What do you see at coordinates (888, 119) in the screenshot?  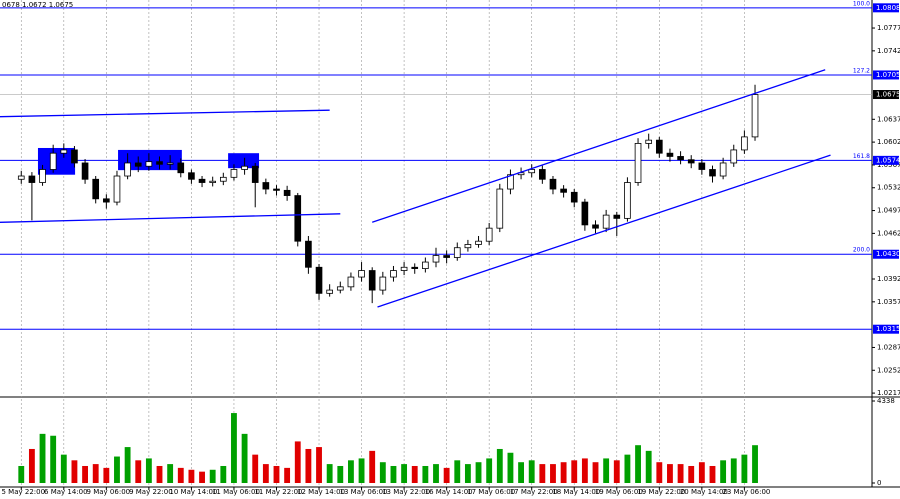 I see `y-tick-label: 1.0637` at bounding box center [888, 119].